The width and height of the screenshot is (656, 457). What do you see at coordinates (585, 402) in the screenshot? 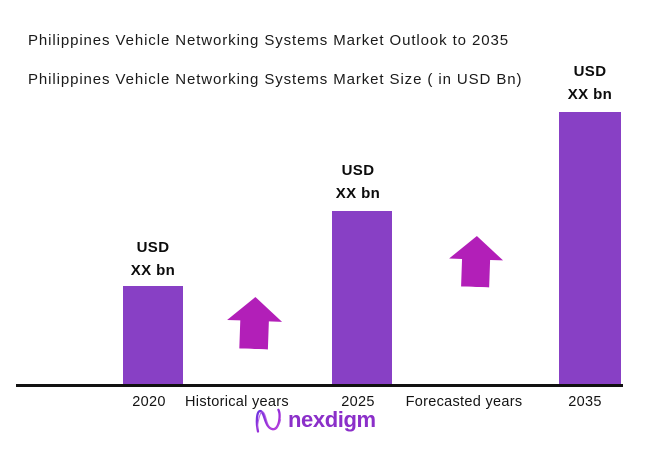
I see `x-tick-2035: 2035` at bounding box center [585, 402].